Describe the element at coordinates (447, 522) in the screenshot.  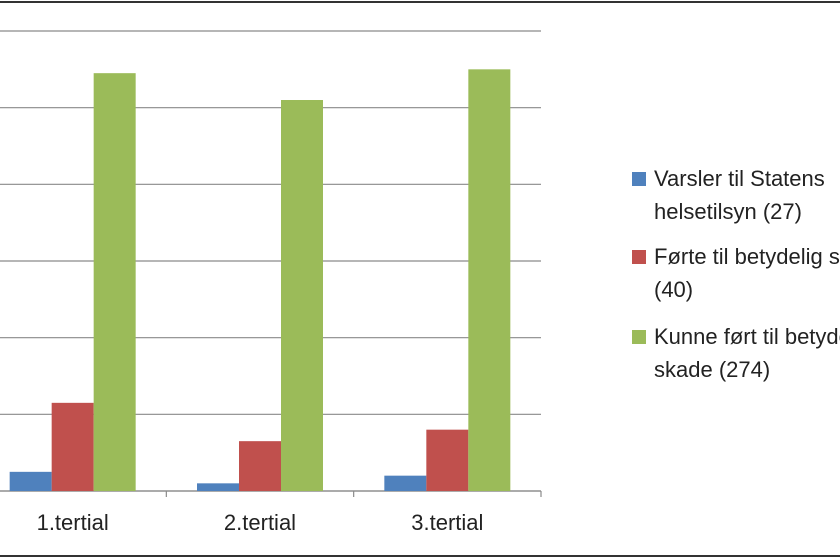
I see `x-tick-label: 3.tertial` at that location.